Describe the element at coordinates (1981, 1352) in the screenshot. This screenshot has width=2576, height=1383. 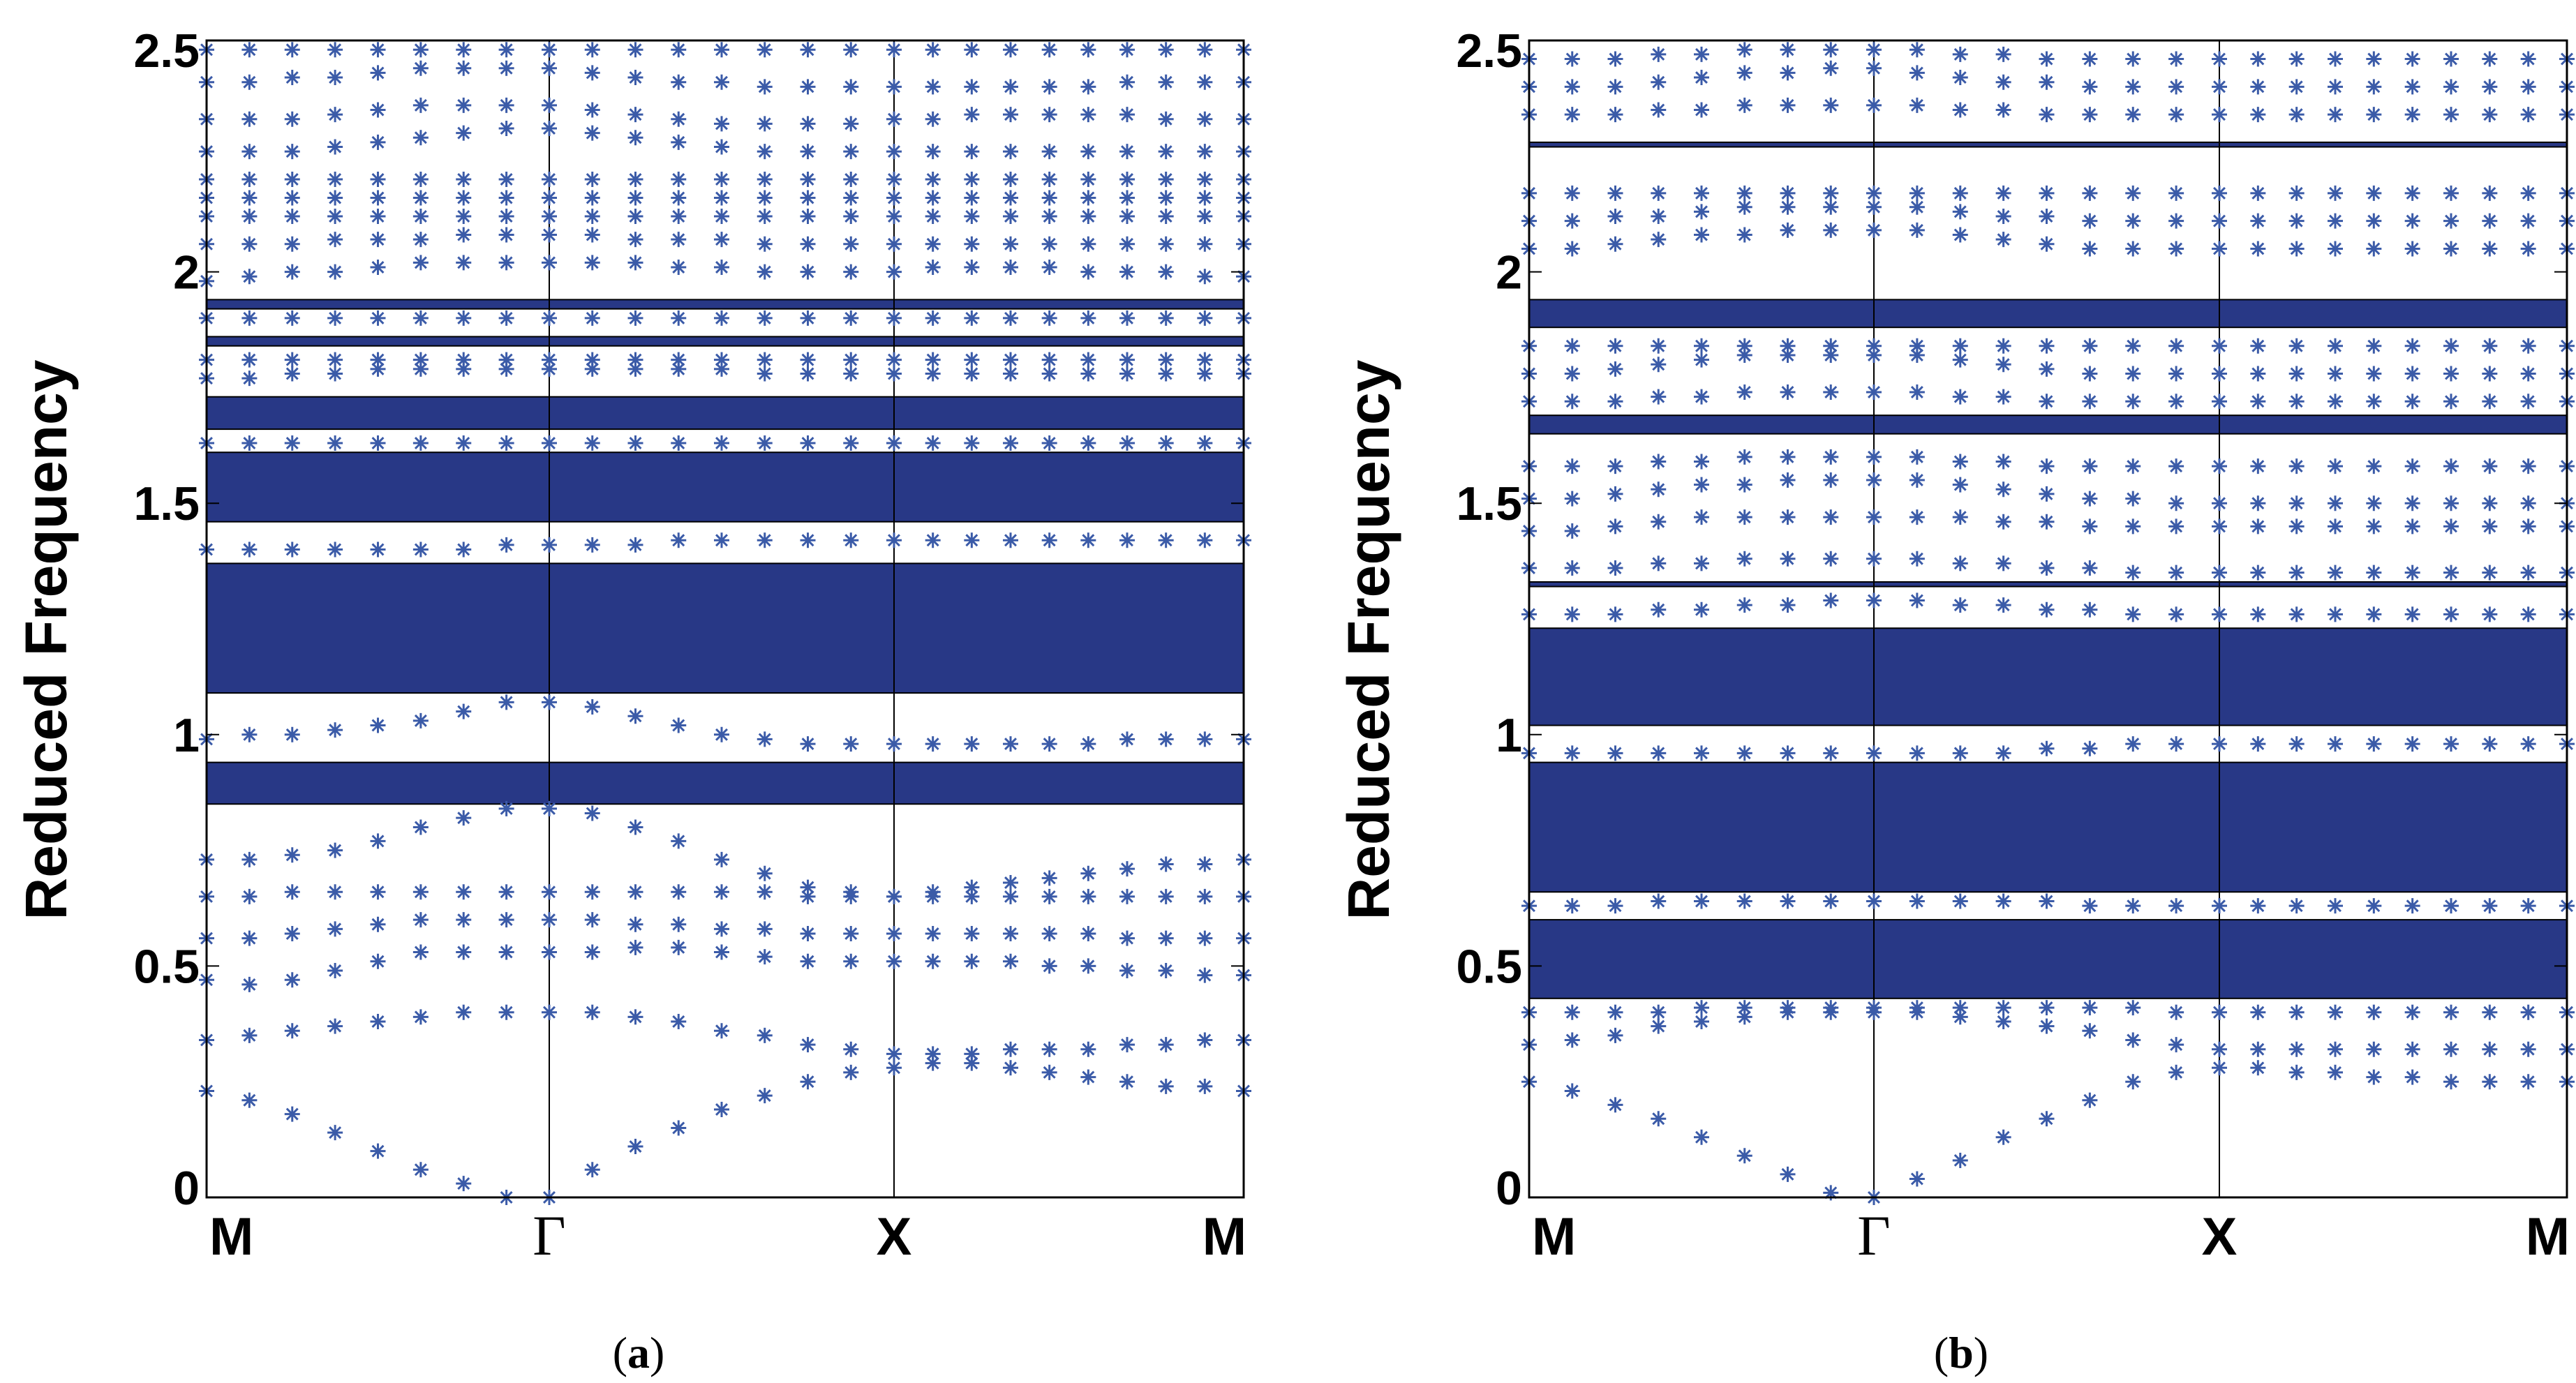
I see `panel-b-caption-close: )` at that location.